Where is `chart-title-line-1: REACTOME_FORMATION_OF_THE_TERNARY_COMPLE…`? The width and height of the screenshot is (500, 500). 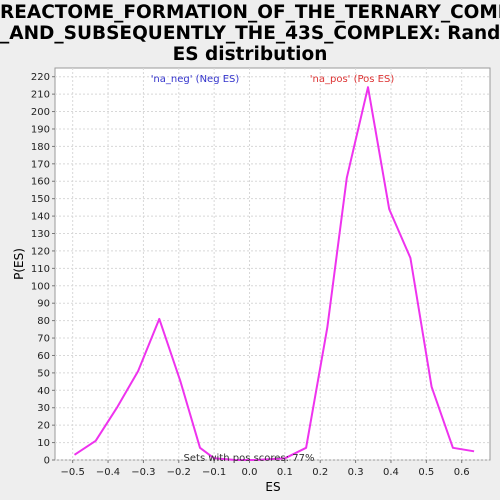 chart-title-line-1: REACTOME_FORMATION_OF_THE_TERNARY_COMPLE… is located at coordinates (250, 12).